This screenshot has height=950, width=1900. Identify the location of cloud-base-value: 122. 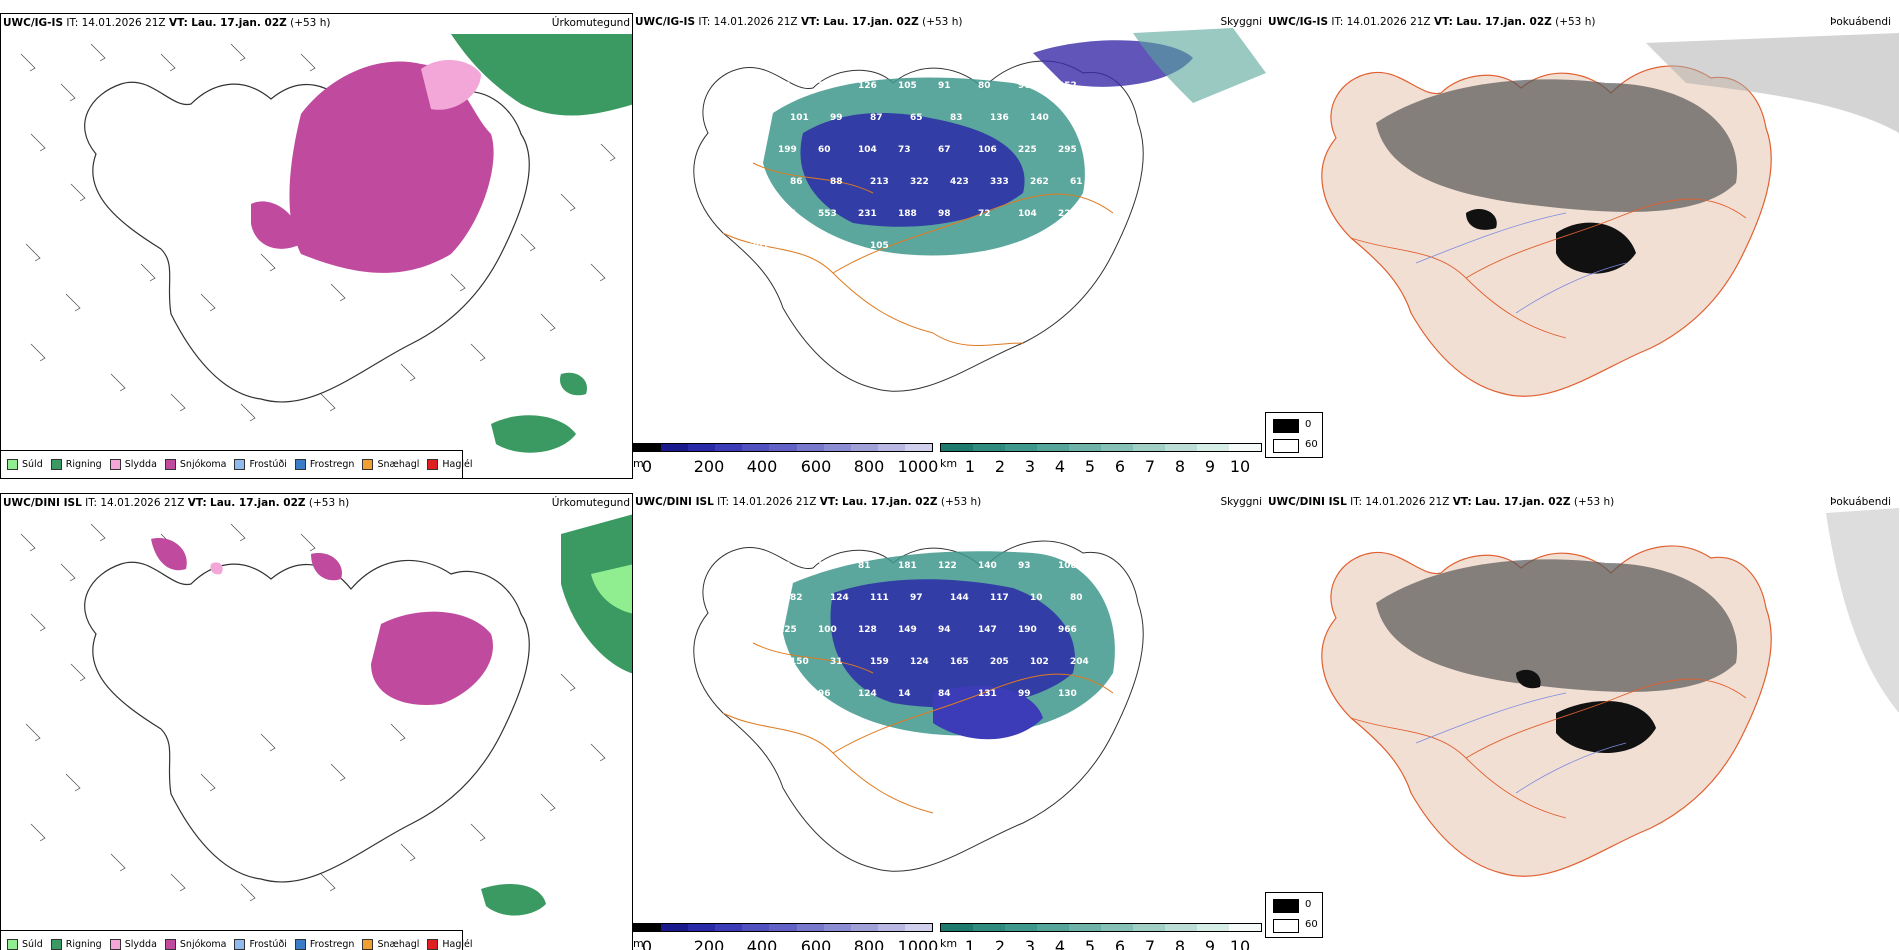
(947, 566).